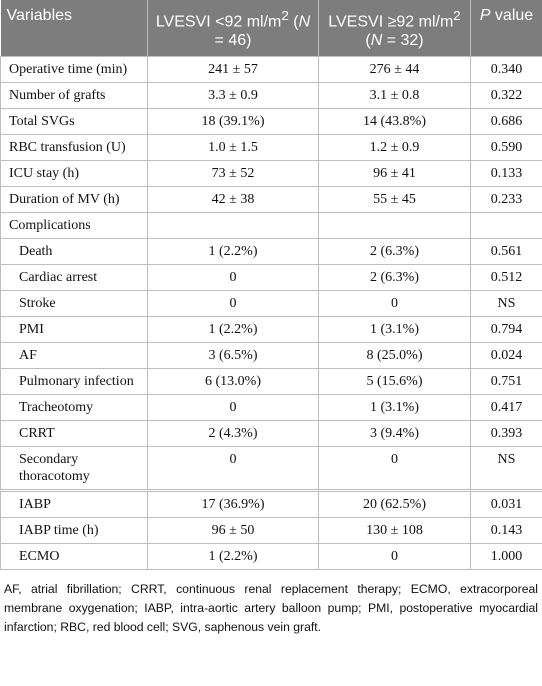 This screenshot has width=542, height=686. I want to click on cell-value: 8 (25.0%), so click(394, 356).